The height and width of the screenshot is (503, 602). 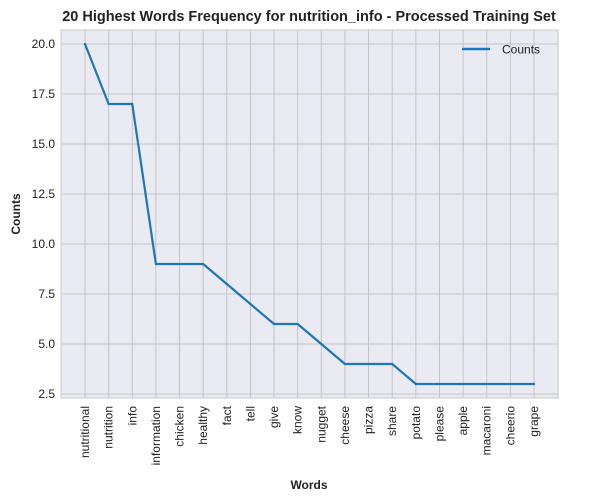 I want to click on y-axis-label: Counts, so click(x=16, y=214).